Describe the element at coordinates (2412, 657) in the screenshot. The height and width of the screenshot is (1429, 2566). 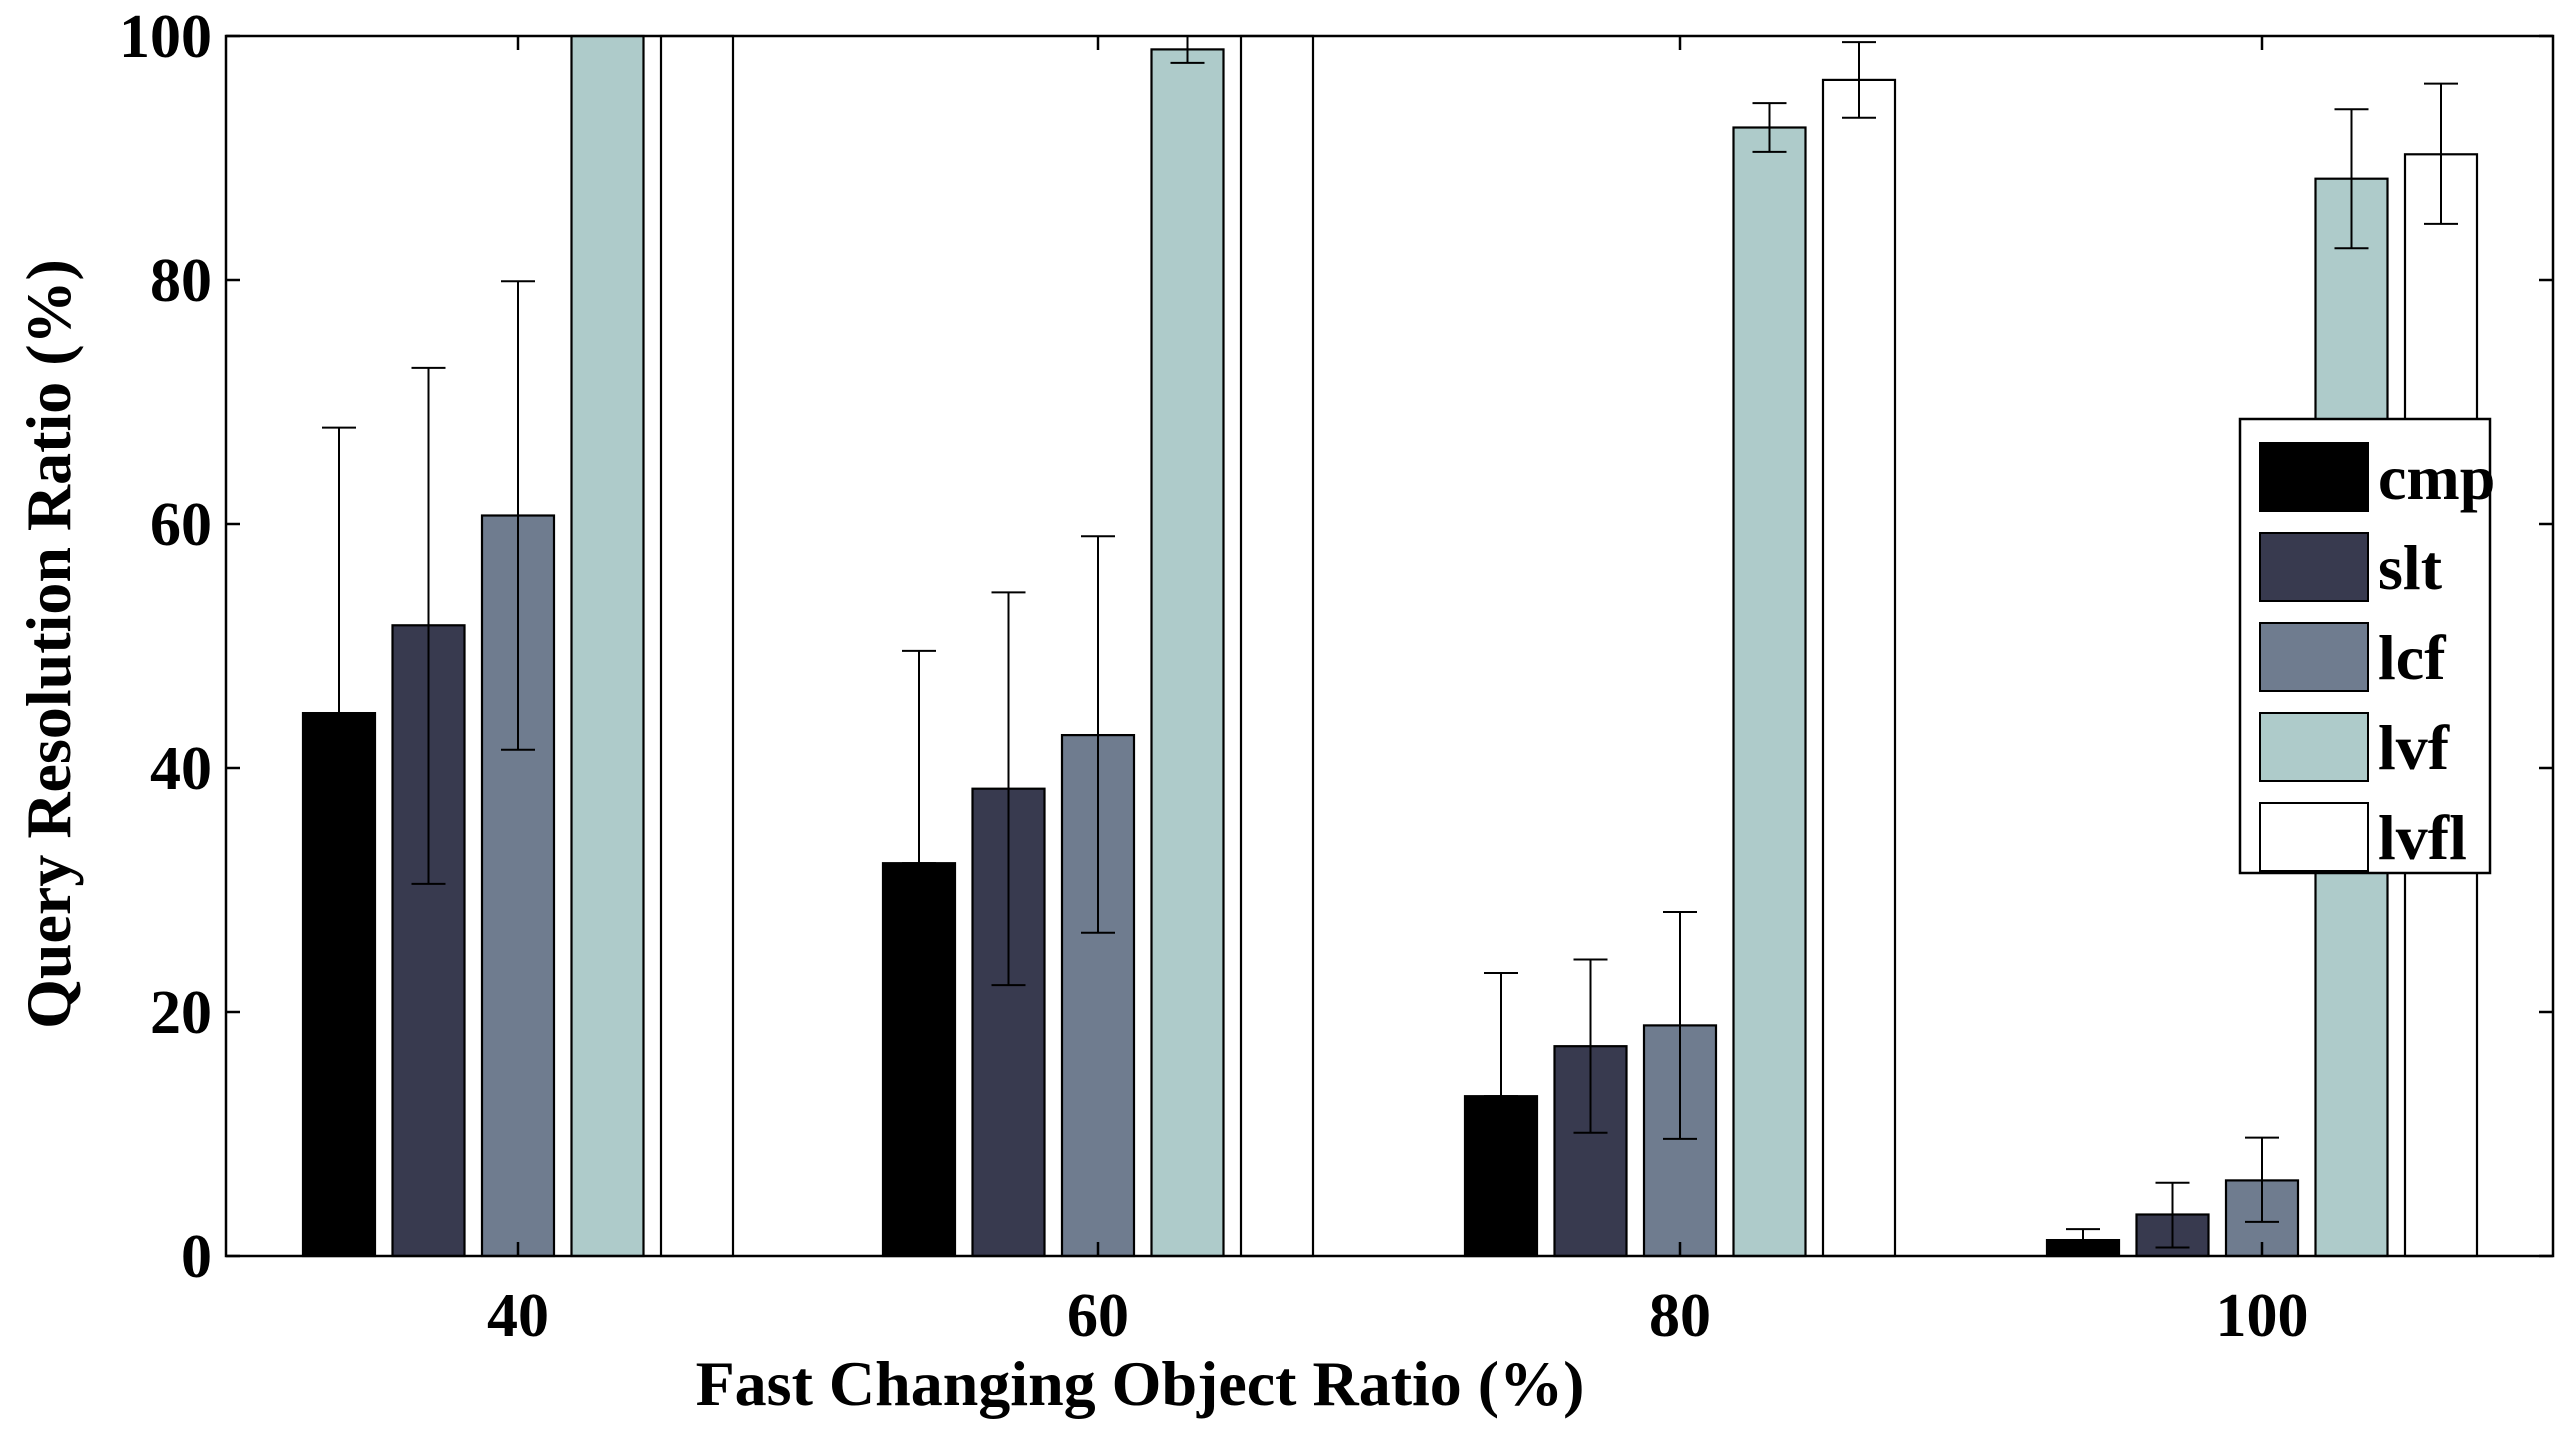
I see `legend-label: lcf` at that location.